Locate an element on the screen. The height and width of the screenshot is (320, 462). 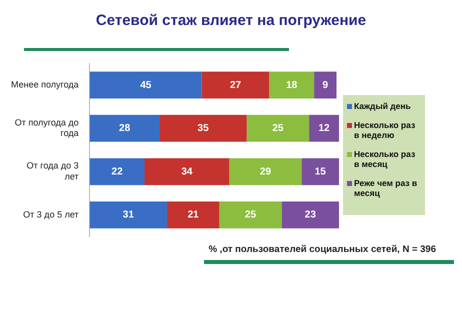
y-tick-label: От 3 до 5 лет is located at coordinates (51, 214).